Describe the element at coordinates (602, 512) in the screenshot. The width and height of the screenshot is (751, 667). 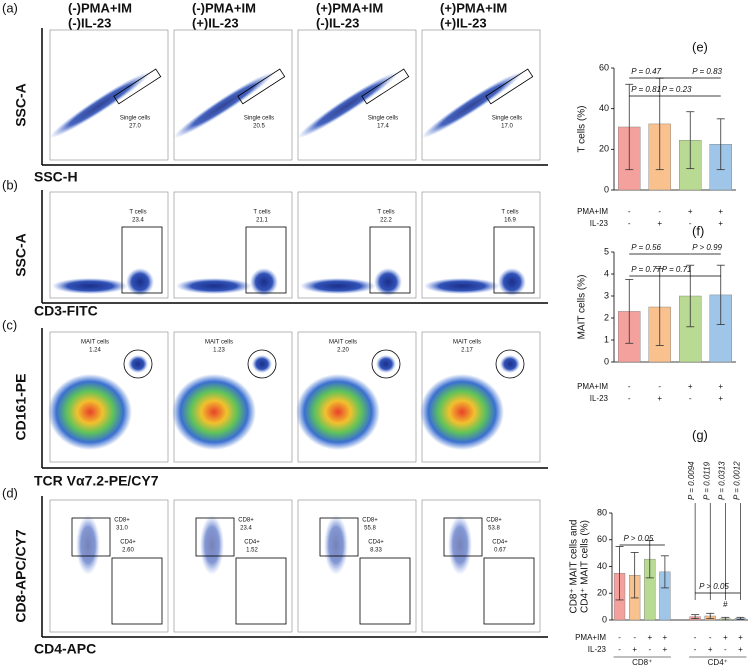
I see `y-tick-label: 80` at that location.